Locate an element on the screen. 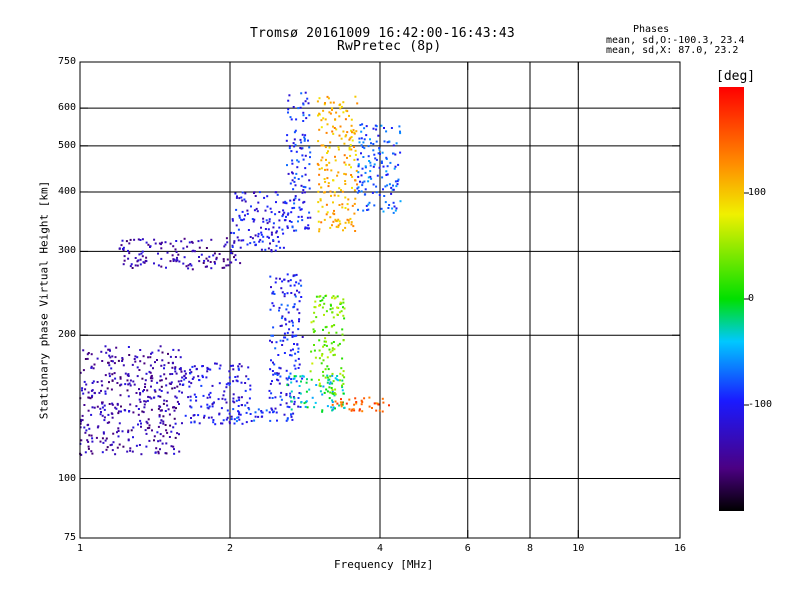 This screenshot has width=800, height=600. phases-title: Phases is located at coordinates (651, 29).